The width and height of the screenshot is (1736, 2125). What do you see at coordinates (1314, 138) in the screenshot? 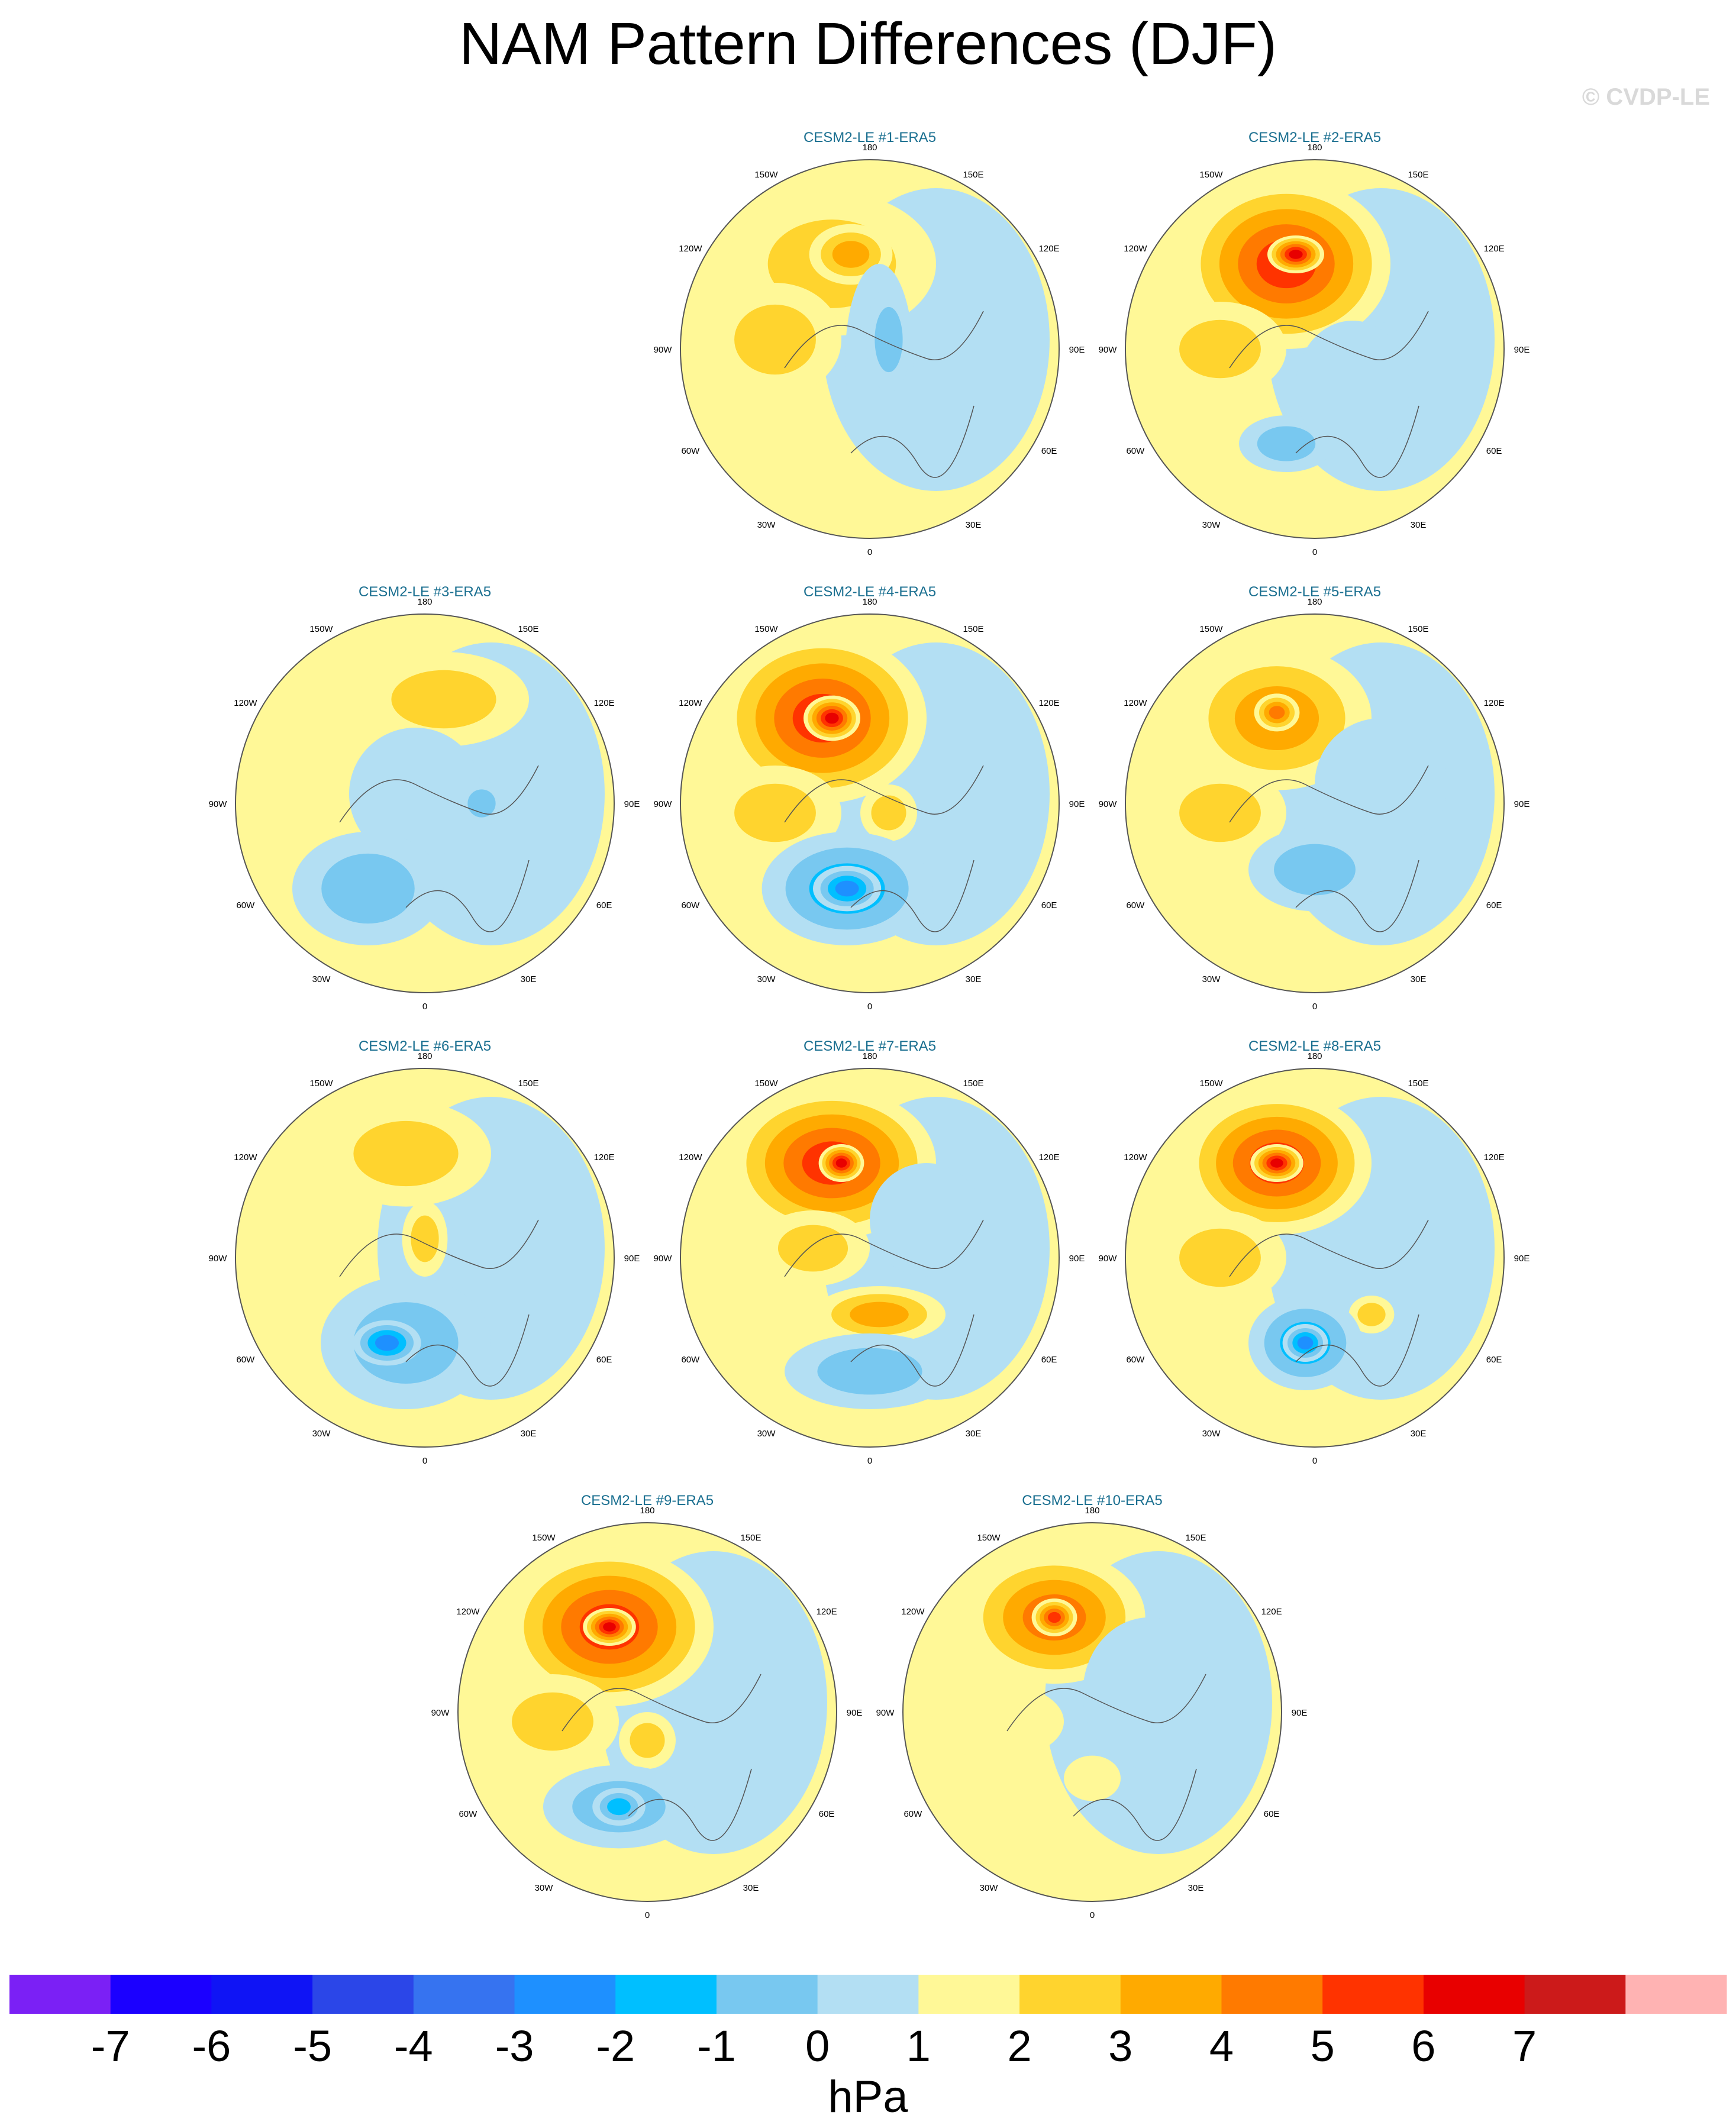
I see `panel-title: CESM2-LE #2-ERA5` at bounding box center [1314, 138].